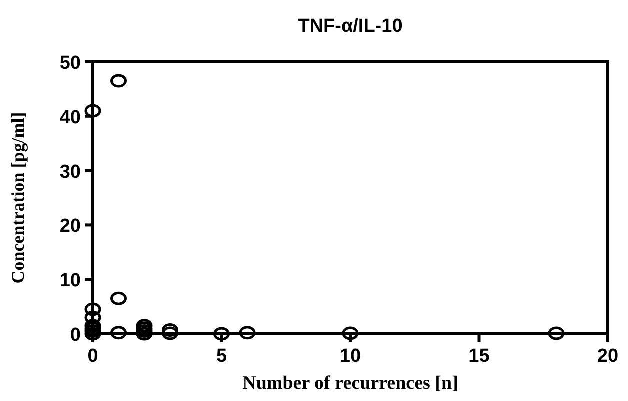 The image size is (628, 401). Describe the element at coordinates (222, 356) in the screenshot. I see `x-tick-label: 5` at that location.